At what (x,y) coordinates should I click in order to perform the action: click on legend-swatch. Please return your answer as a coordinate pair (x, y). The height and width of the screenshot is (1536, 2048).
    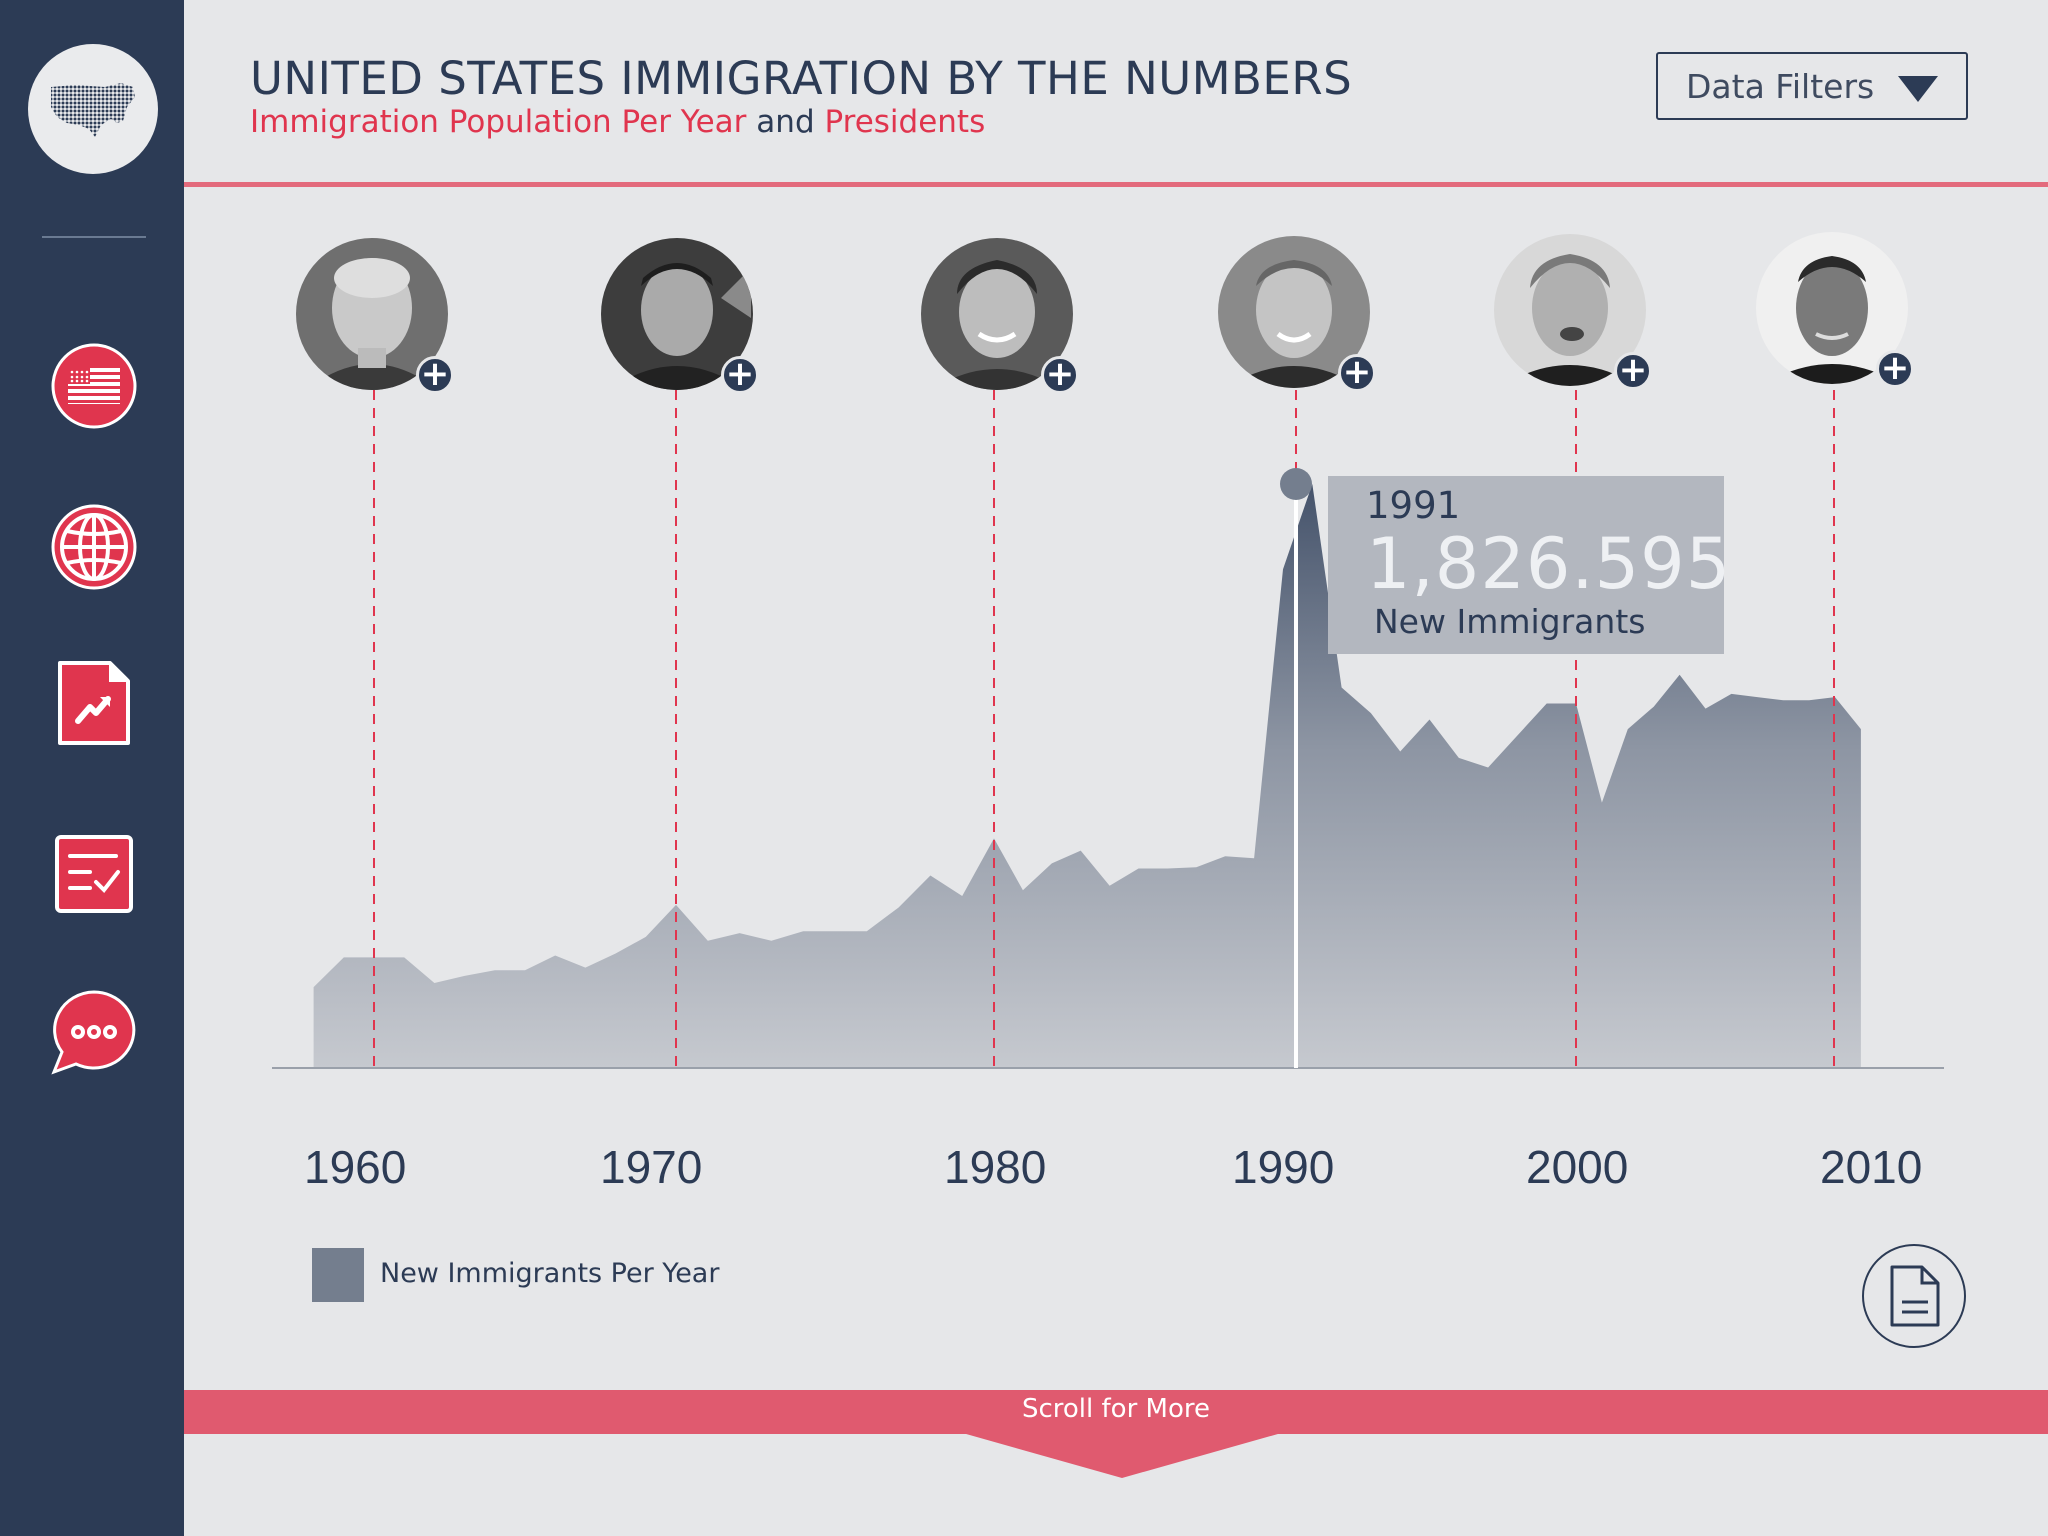
    Looking at the image, I should click on (338, 1275).